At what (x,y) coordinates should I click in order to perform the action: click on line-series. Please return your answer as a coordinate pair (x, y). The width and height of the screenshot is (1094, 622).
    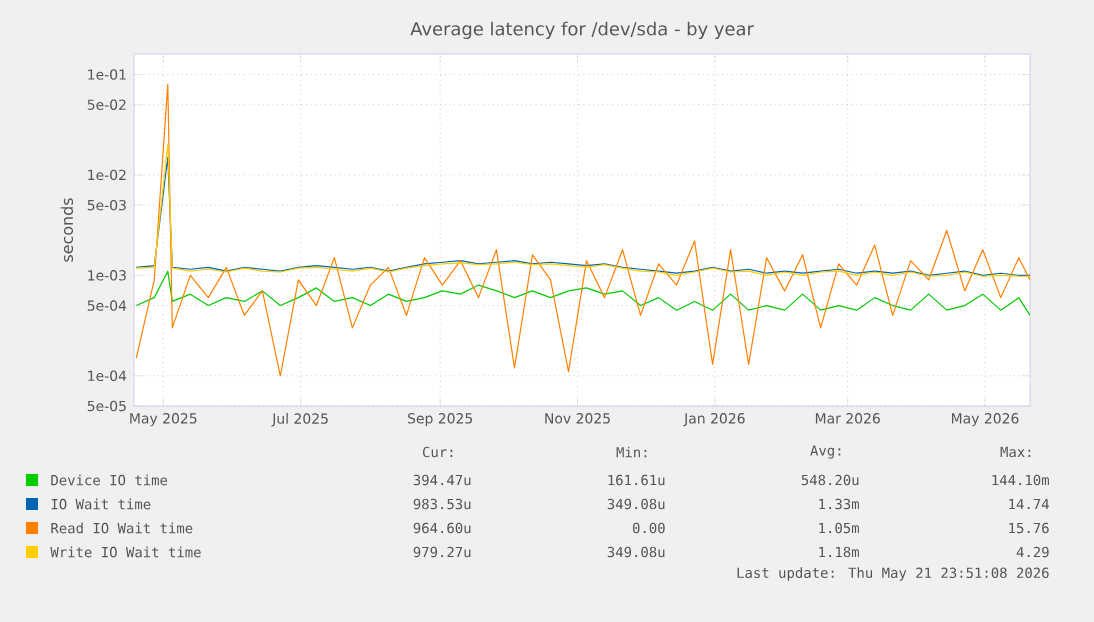
    Looking at the image, I should click on (583, 293).